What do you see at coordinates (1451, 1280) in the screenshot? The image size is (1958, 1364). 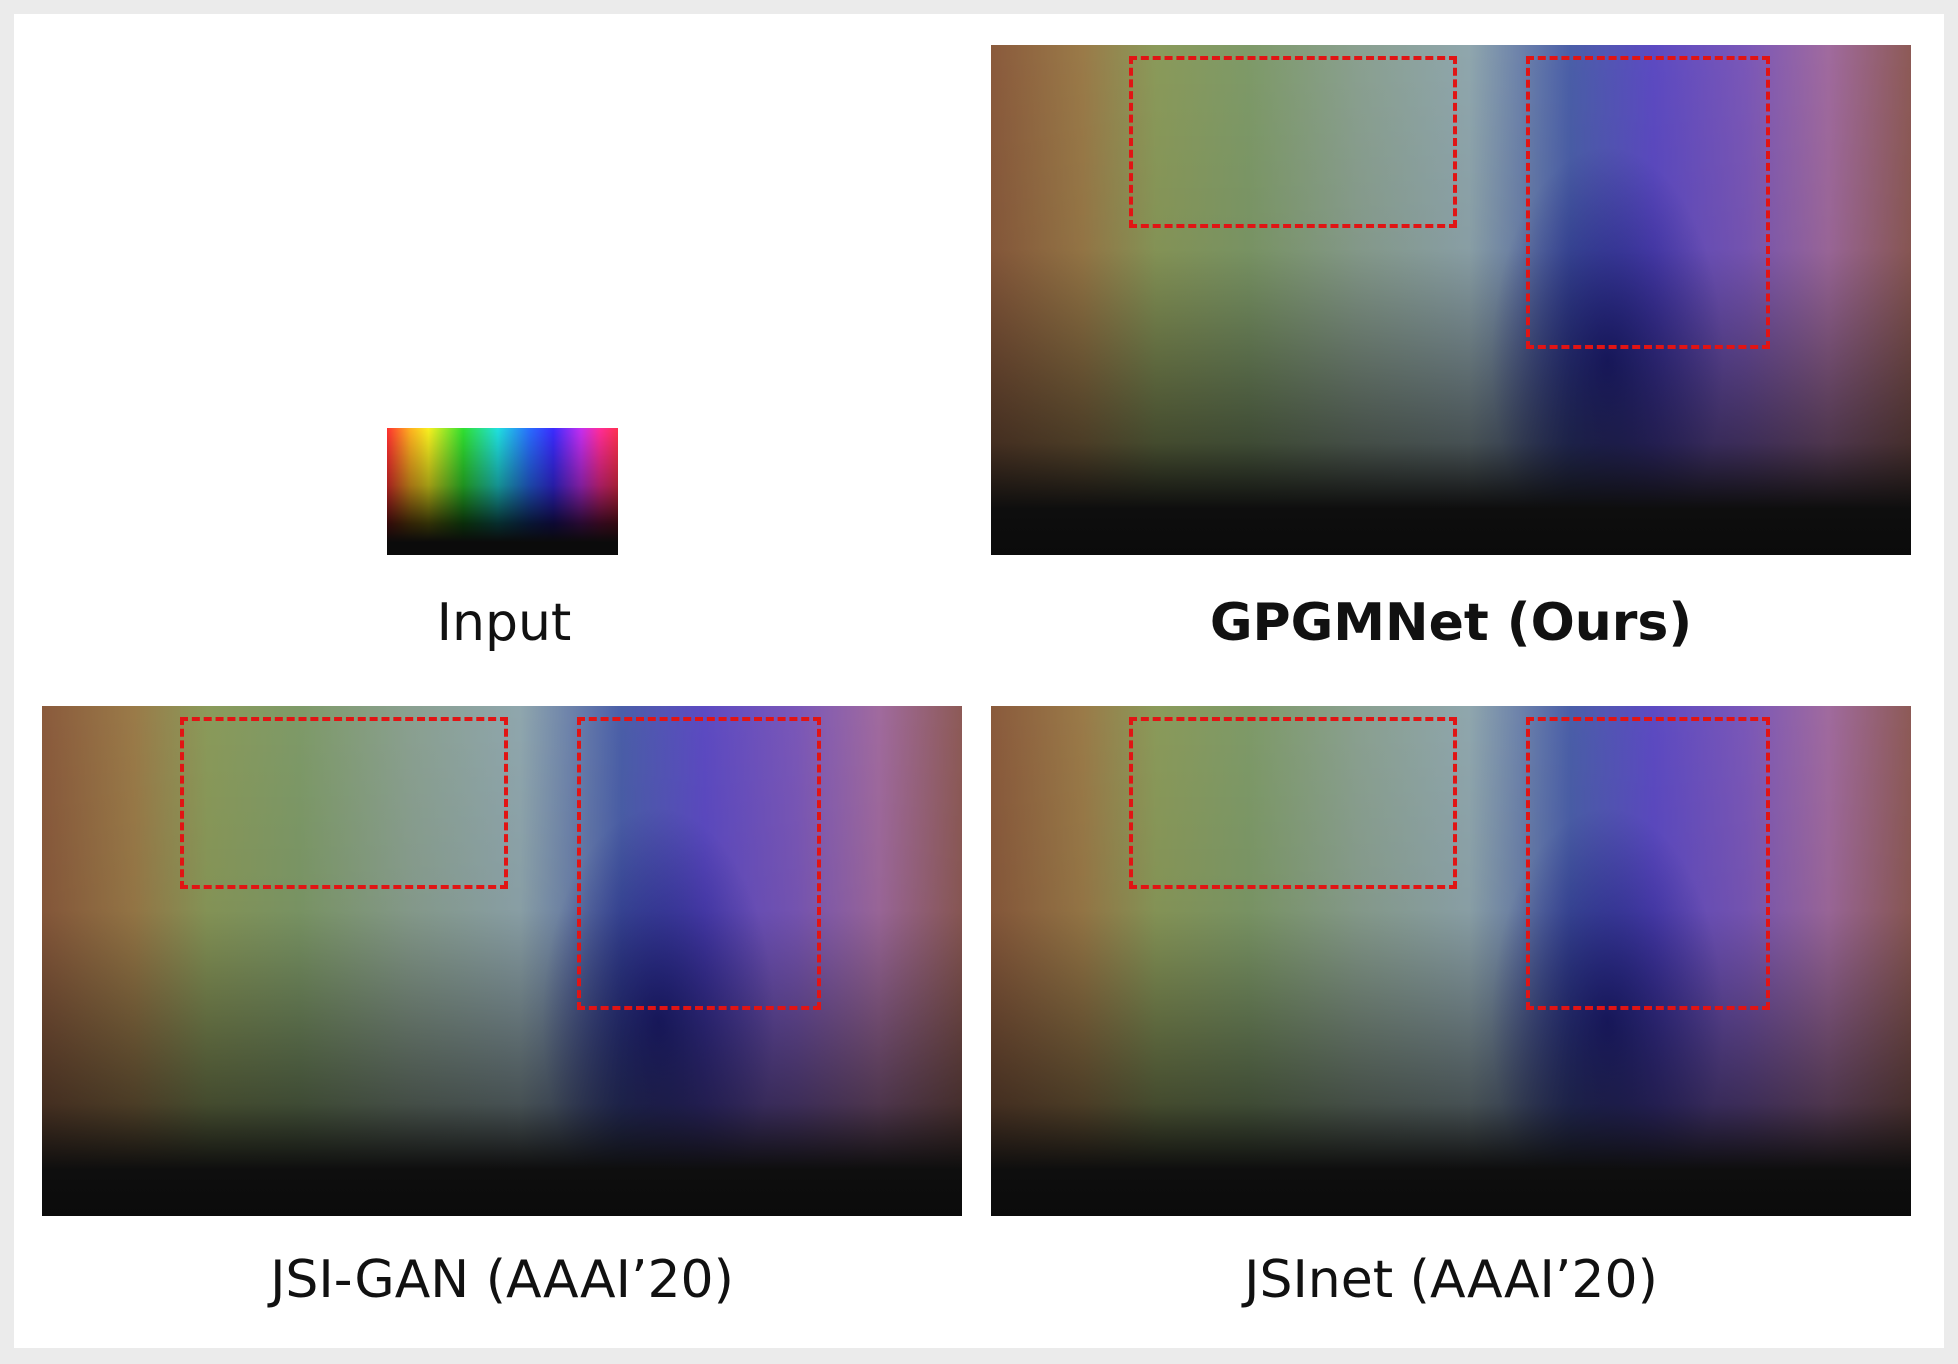 I see `jsinet-caption: JSInet (AAAI’20)` at bounding box center [1451, 1280].